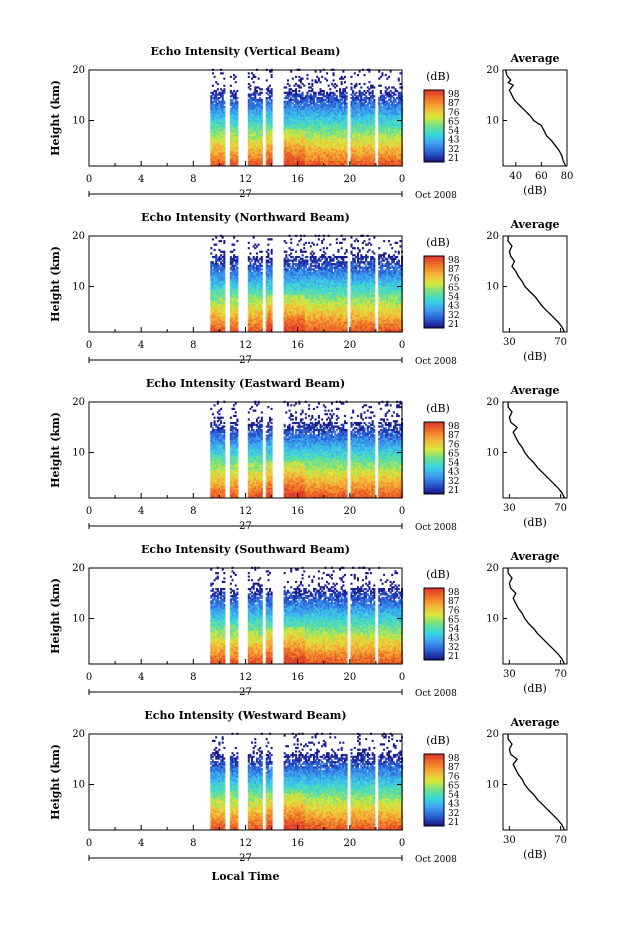 The height and width of the screenshot is (929, 620). What do you see at coordinates (438, 740) in the screenshot?
I see `colorbar-unit: (dB)` at bounding box center [438, 740].